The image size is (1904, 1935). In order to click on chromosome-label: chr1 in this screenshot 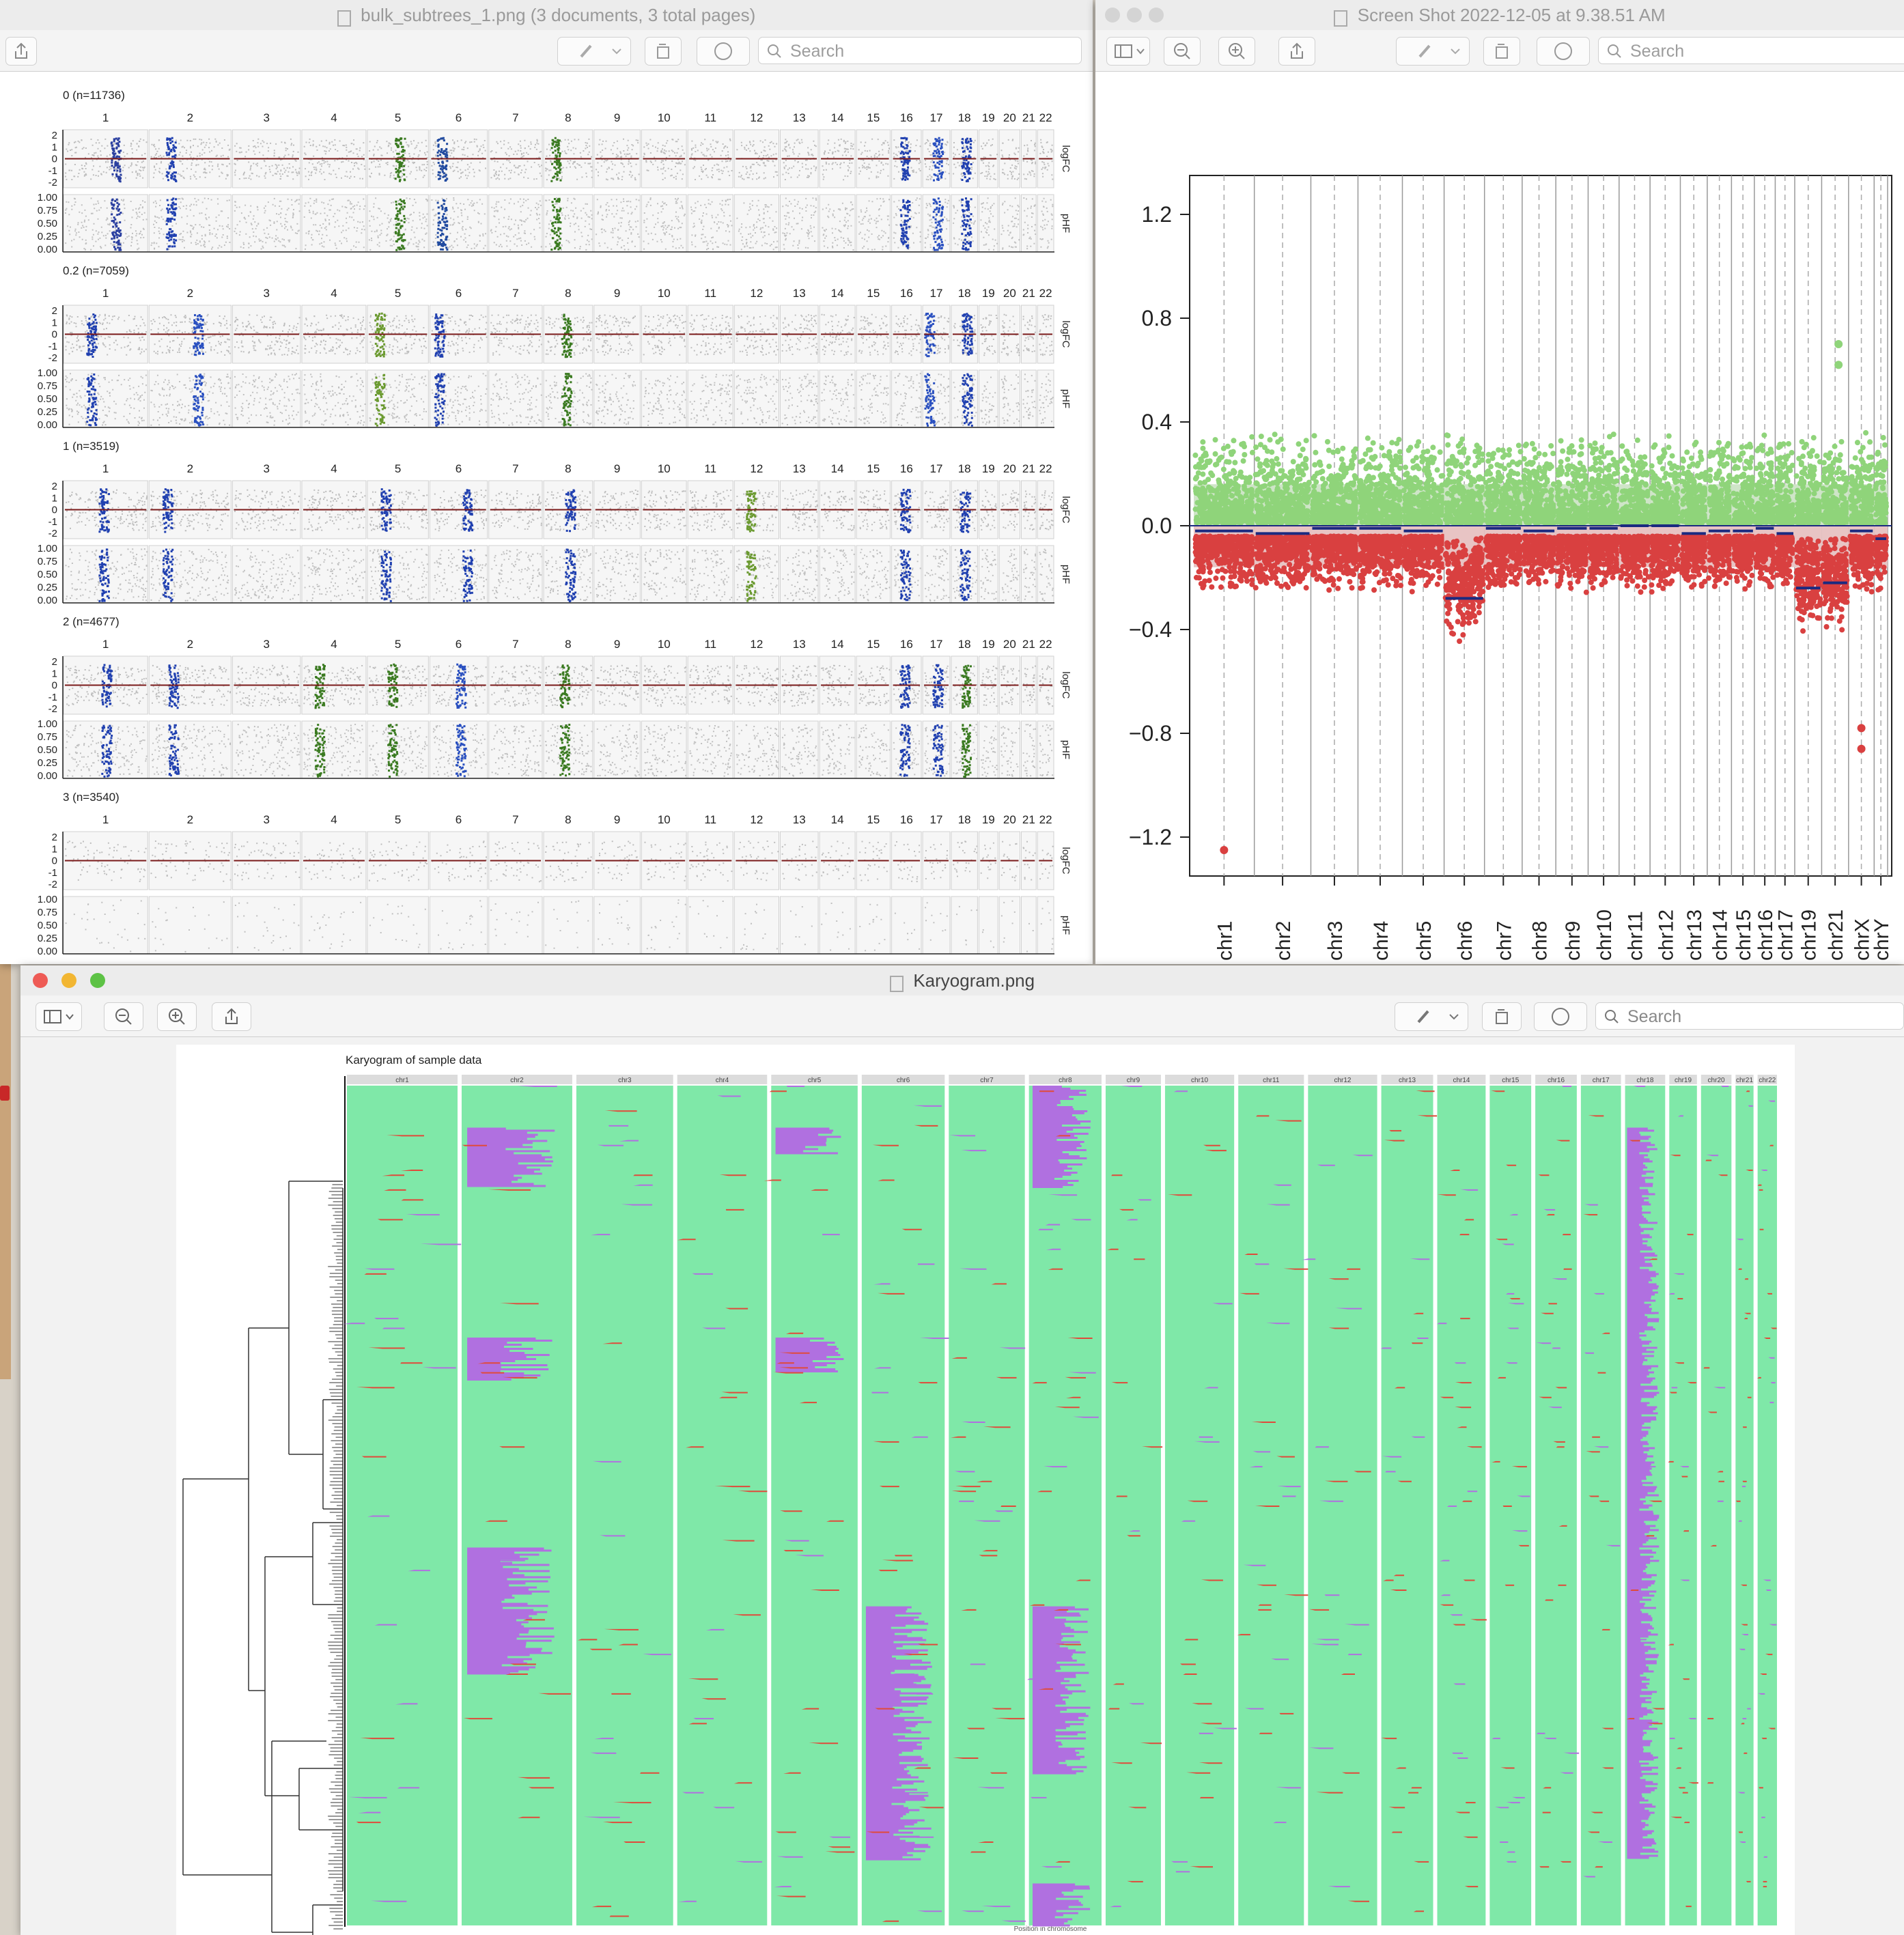, I will do `click(402, 1080)`.